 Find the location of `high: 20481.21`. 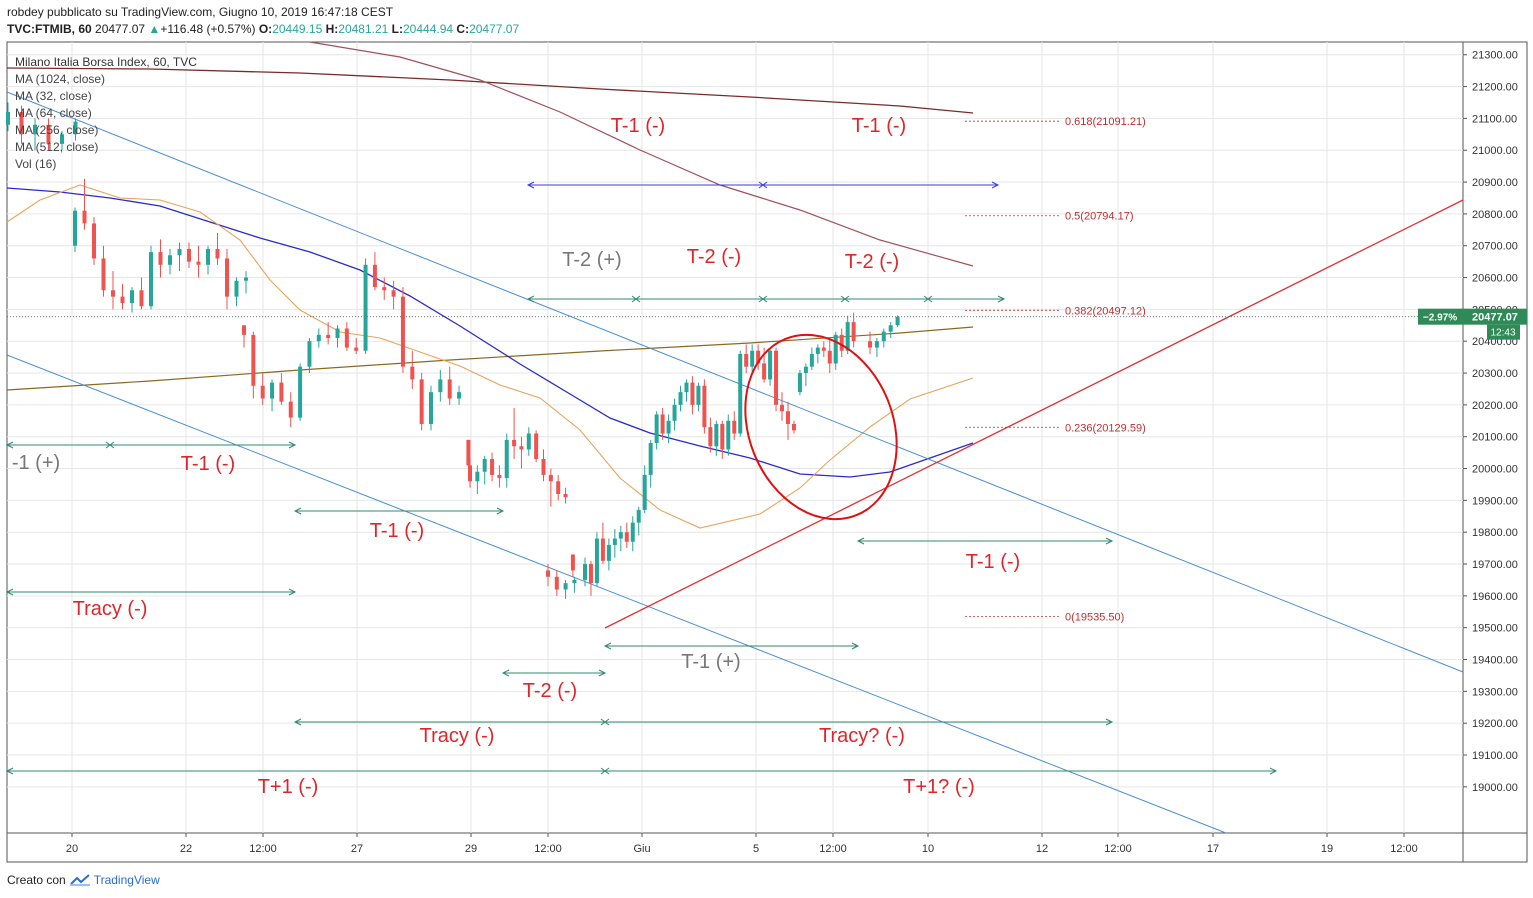

high: 20481.21 is located at coordinates (363, 29).